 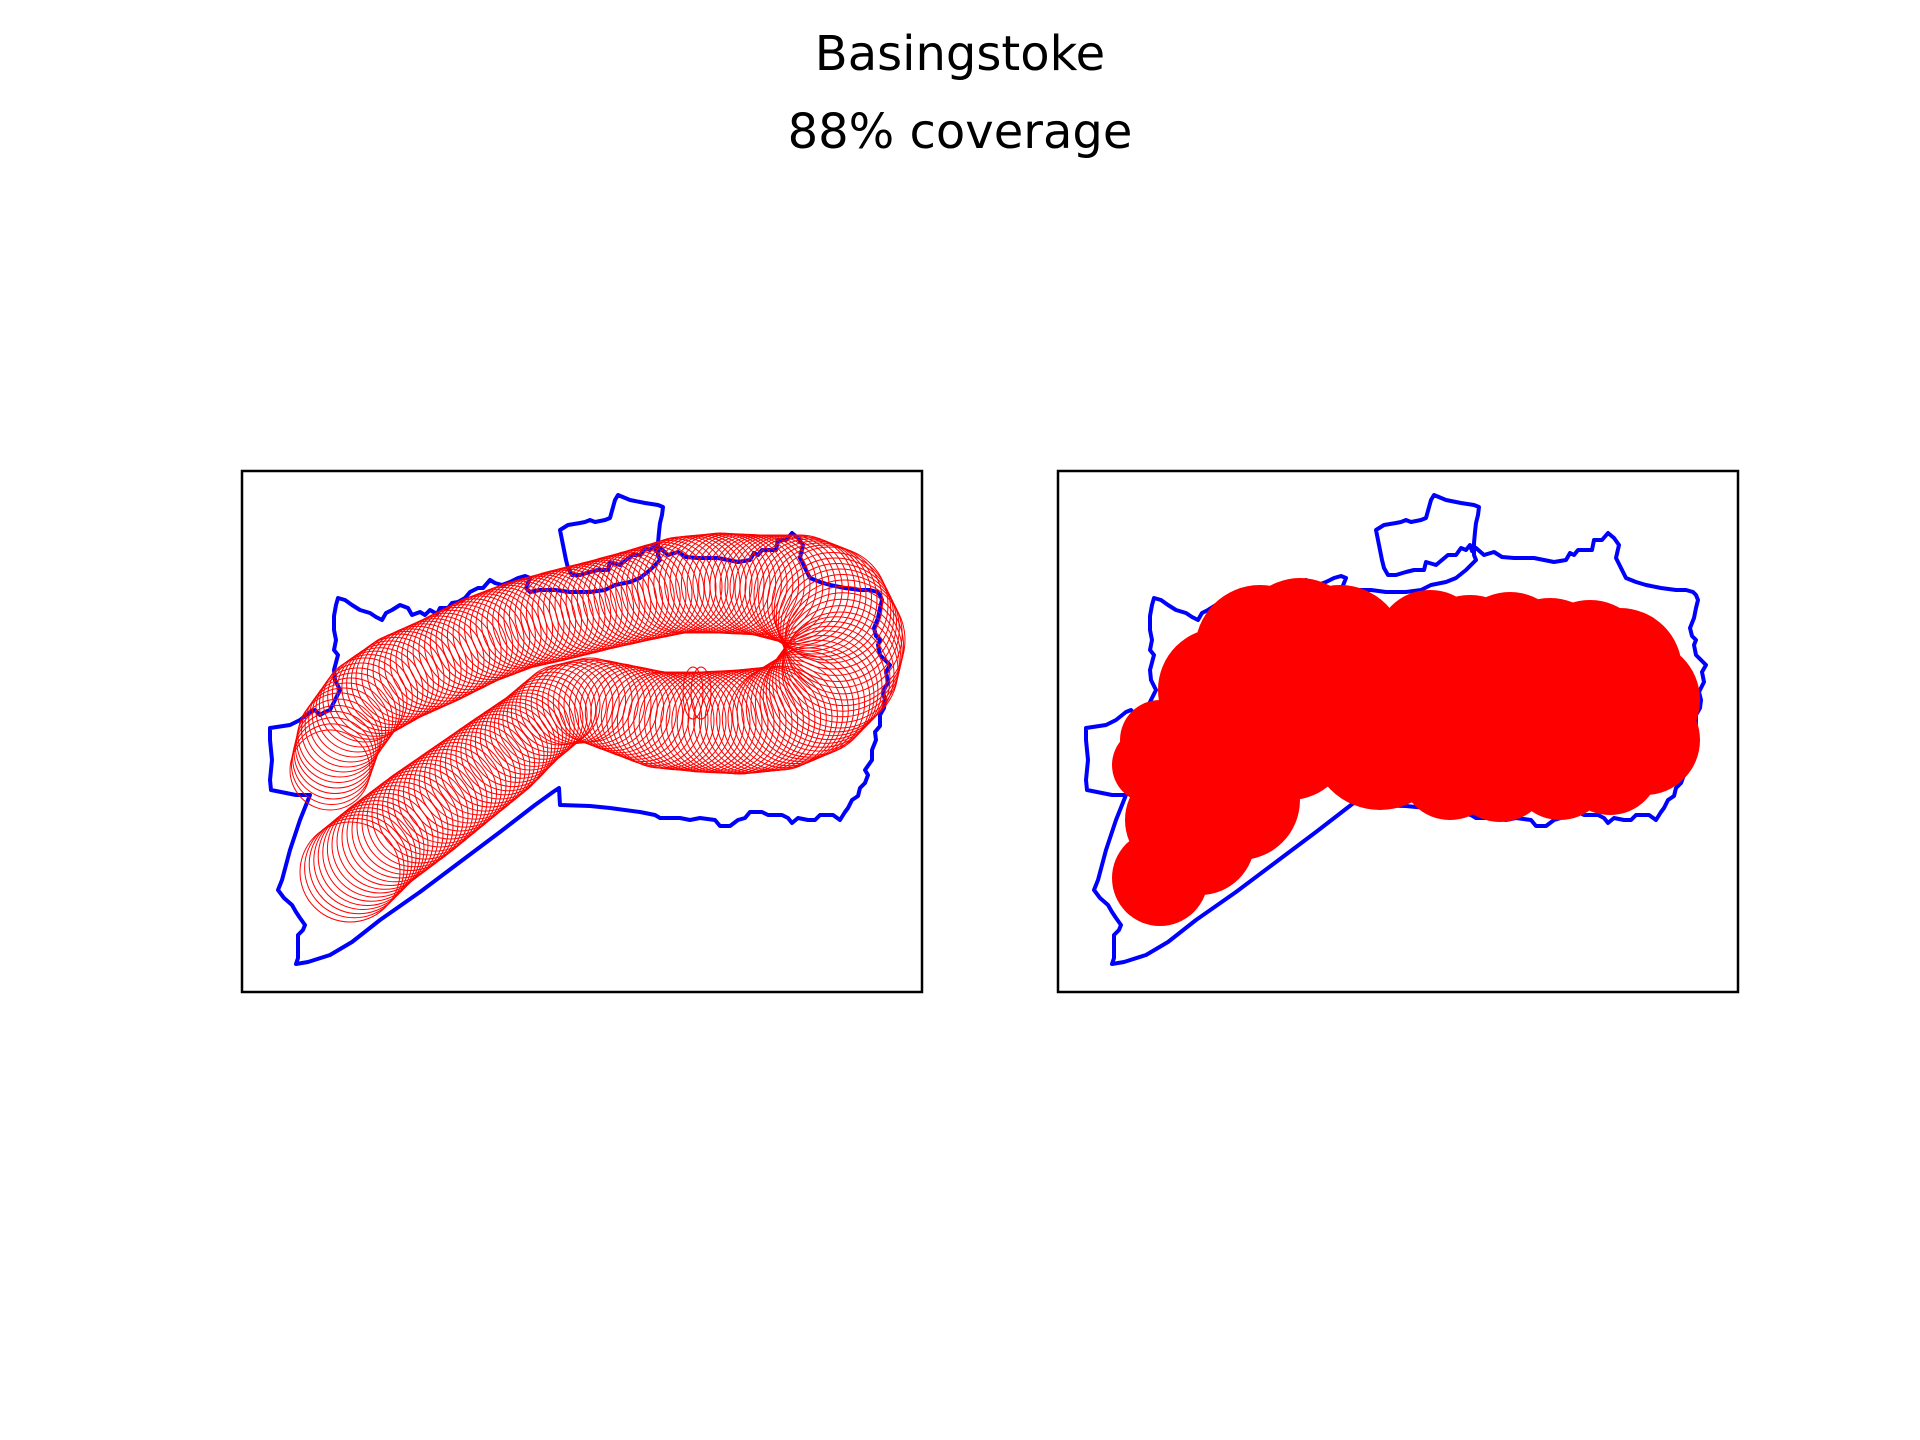 I want to click on boundary-outline-right, so click(x=1396, y=729).